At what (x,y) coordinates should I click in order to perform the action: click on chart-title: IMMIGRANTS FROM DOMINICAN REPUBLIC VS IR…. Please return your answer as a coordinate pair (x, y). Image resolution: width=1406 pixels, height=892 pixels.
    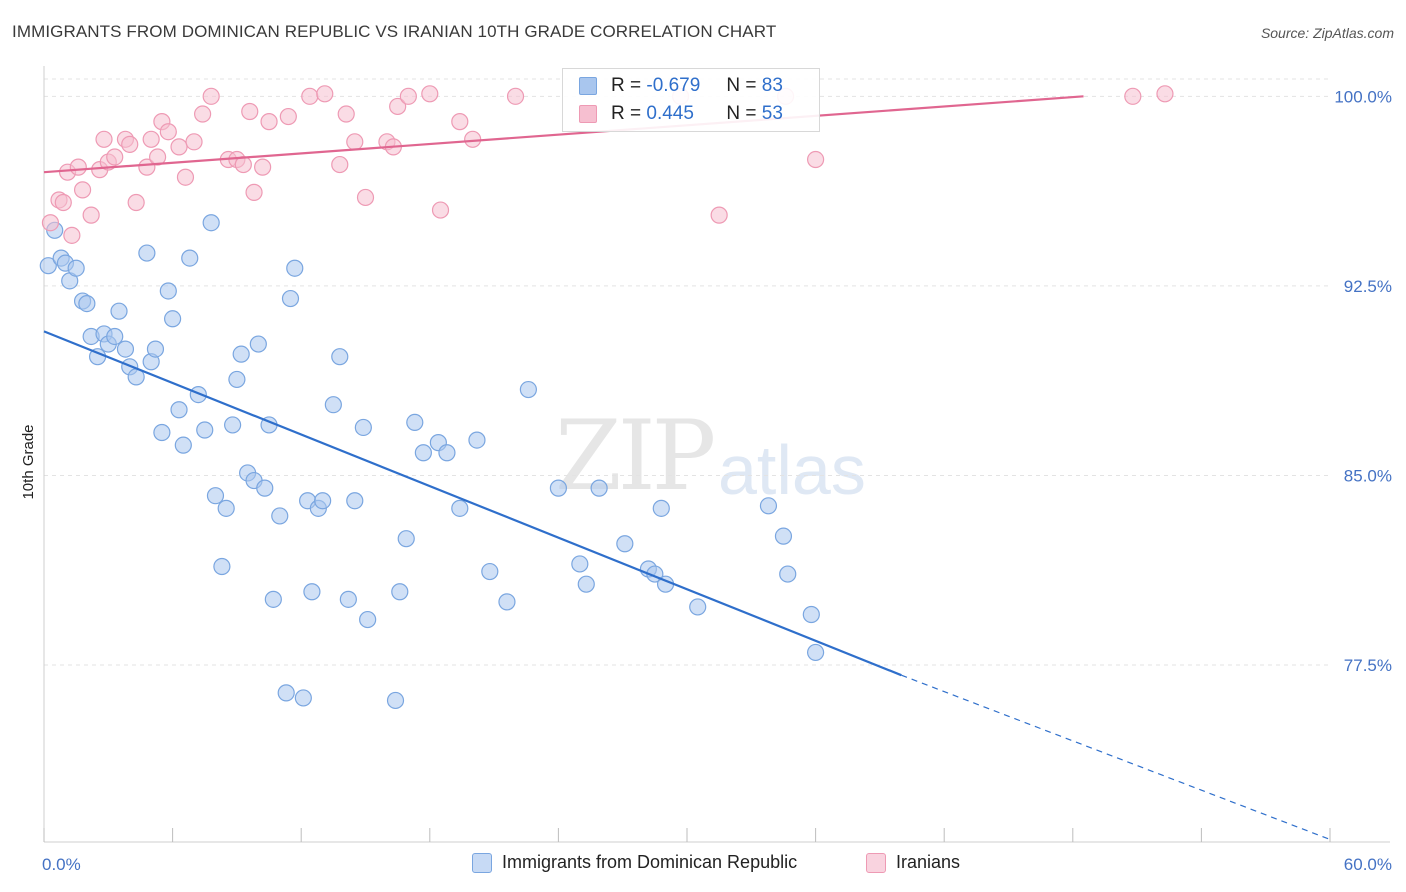
    Looking at the image, I should click on (394, 31).